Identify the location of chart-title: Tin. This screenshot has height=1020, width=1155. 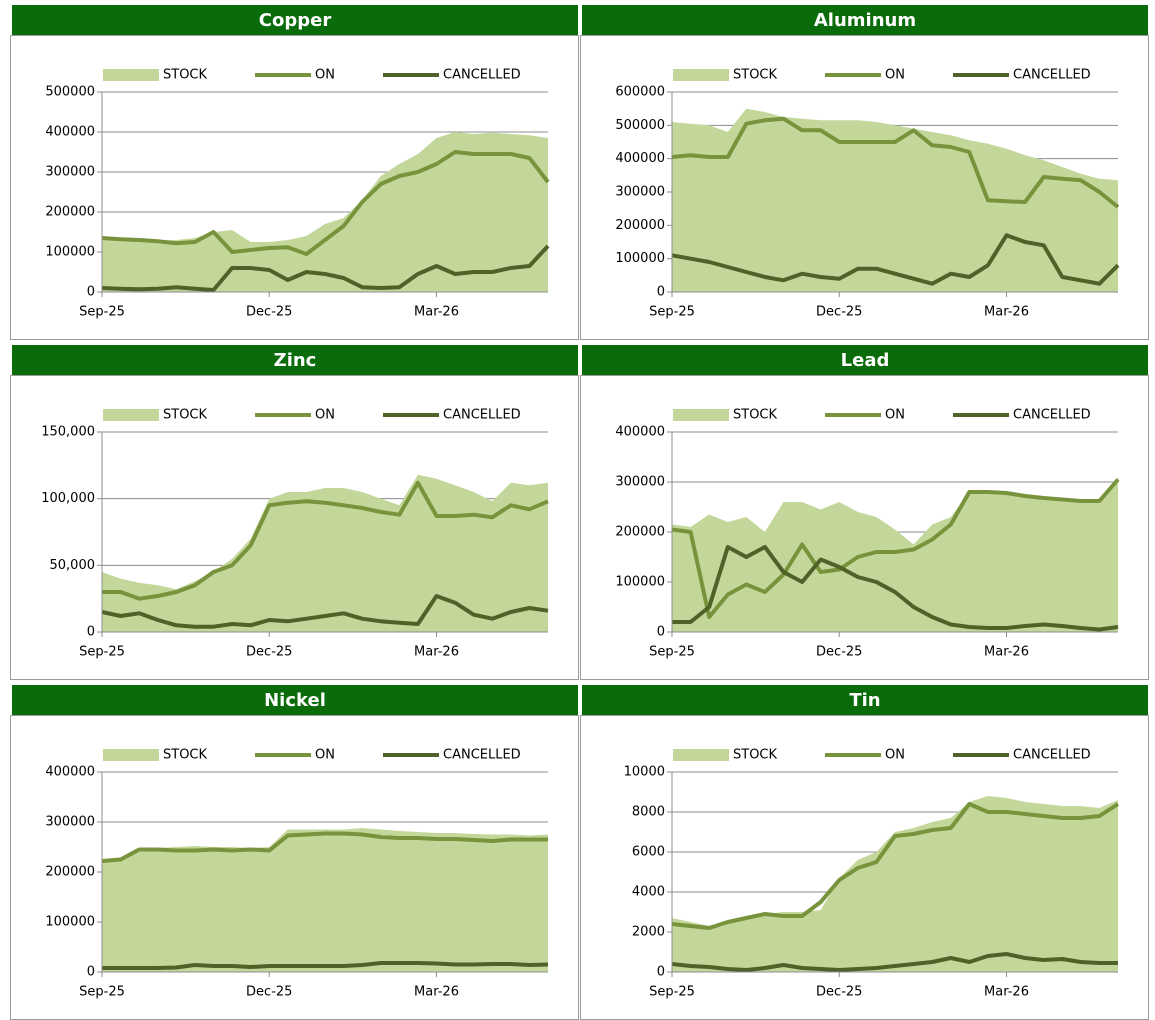
(864, 700).